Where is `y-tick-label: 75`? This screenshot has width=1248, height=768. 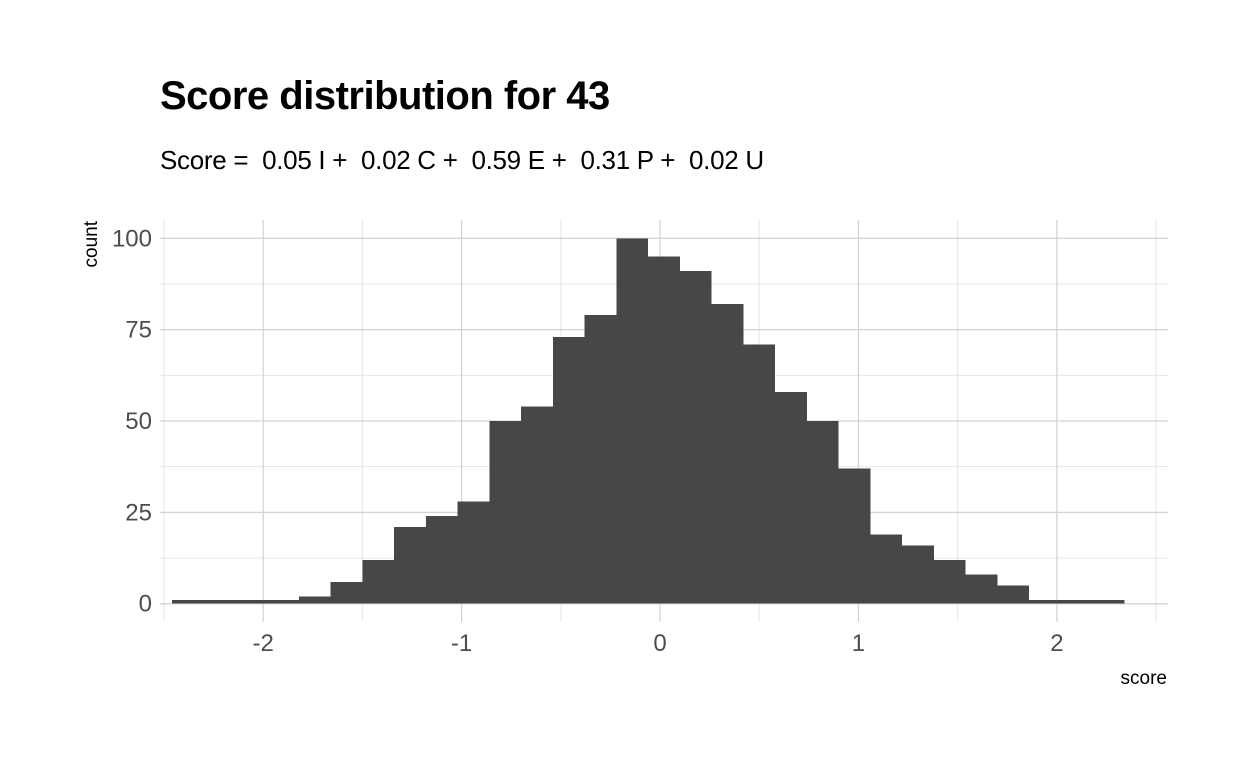 y-tick-label: 75 is located at coordinates (138, 330).